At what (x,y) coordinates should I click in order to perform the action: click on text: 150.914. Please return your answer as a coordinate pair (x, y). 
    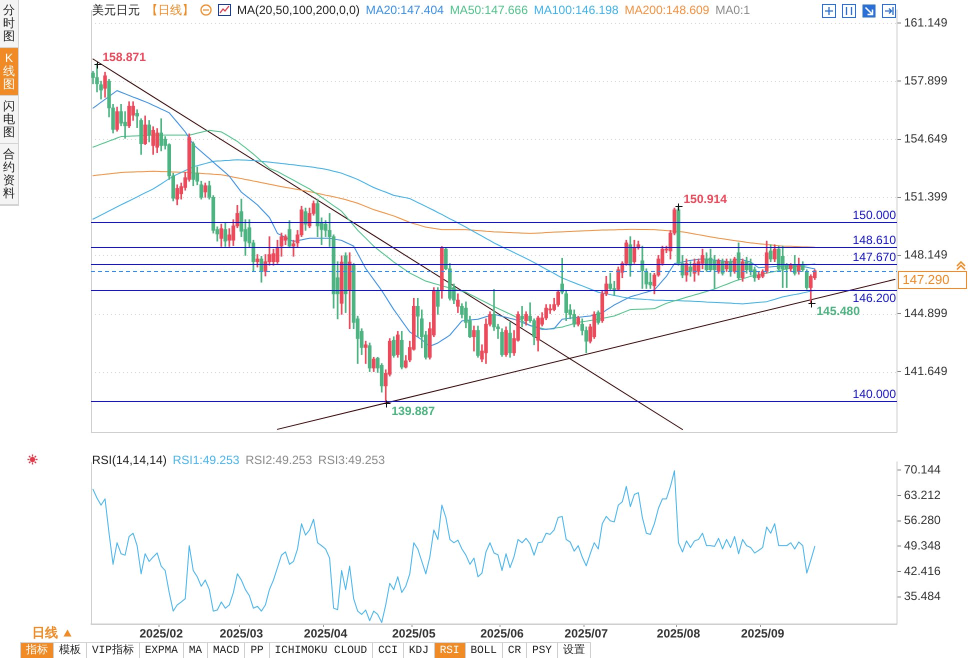
    Looking at the image, I should click on (705, 199).